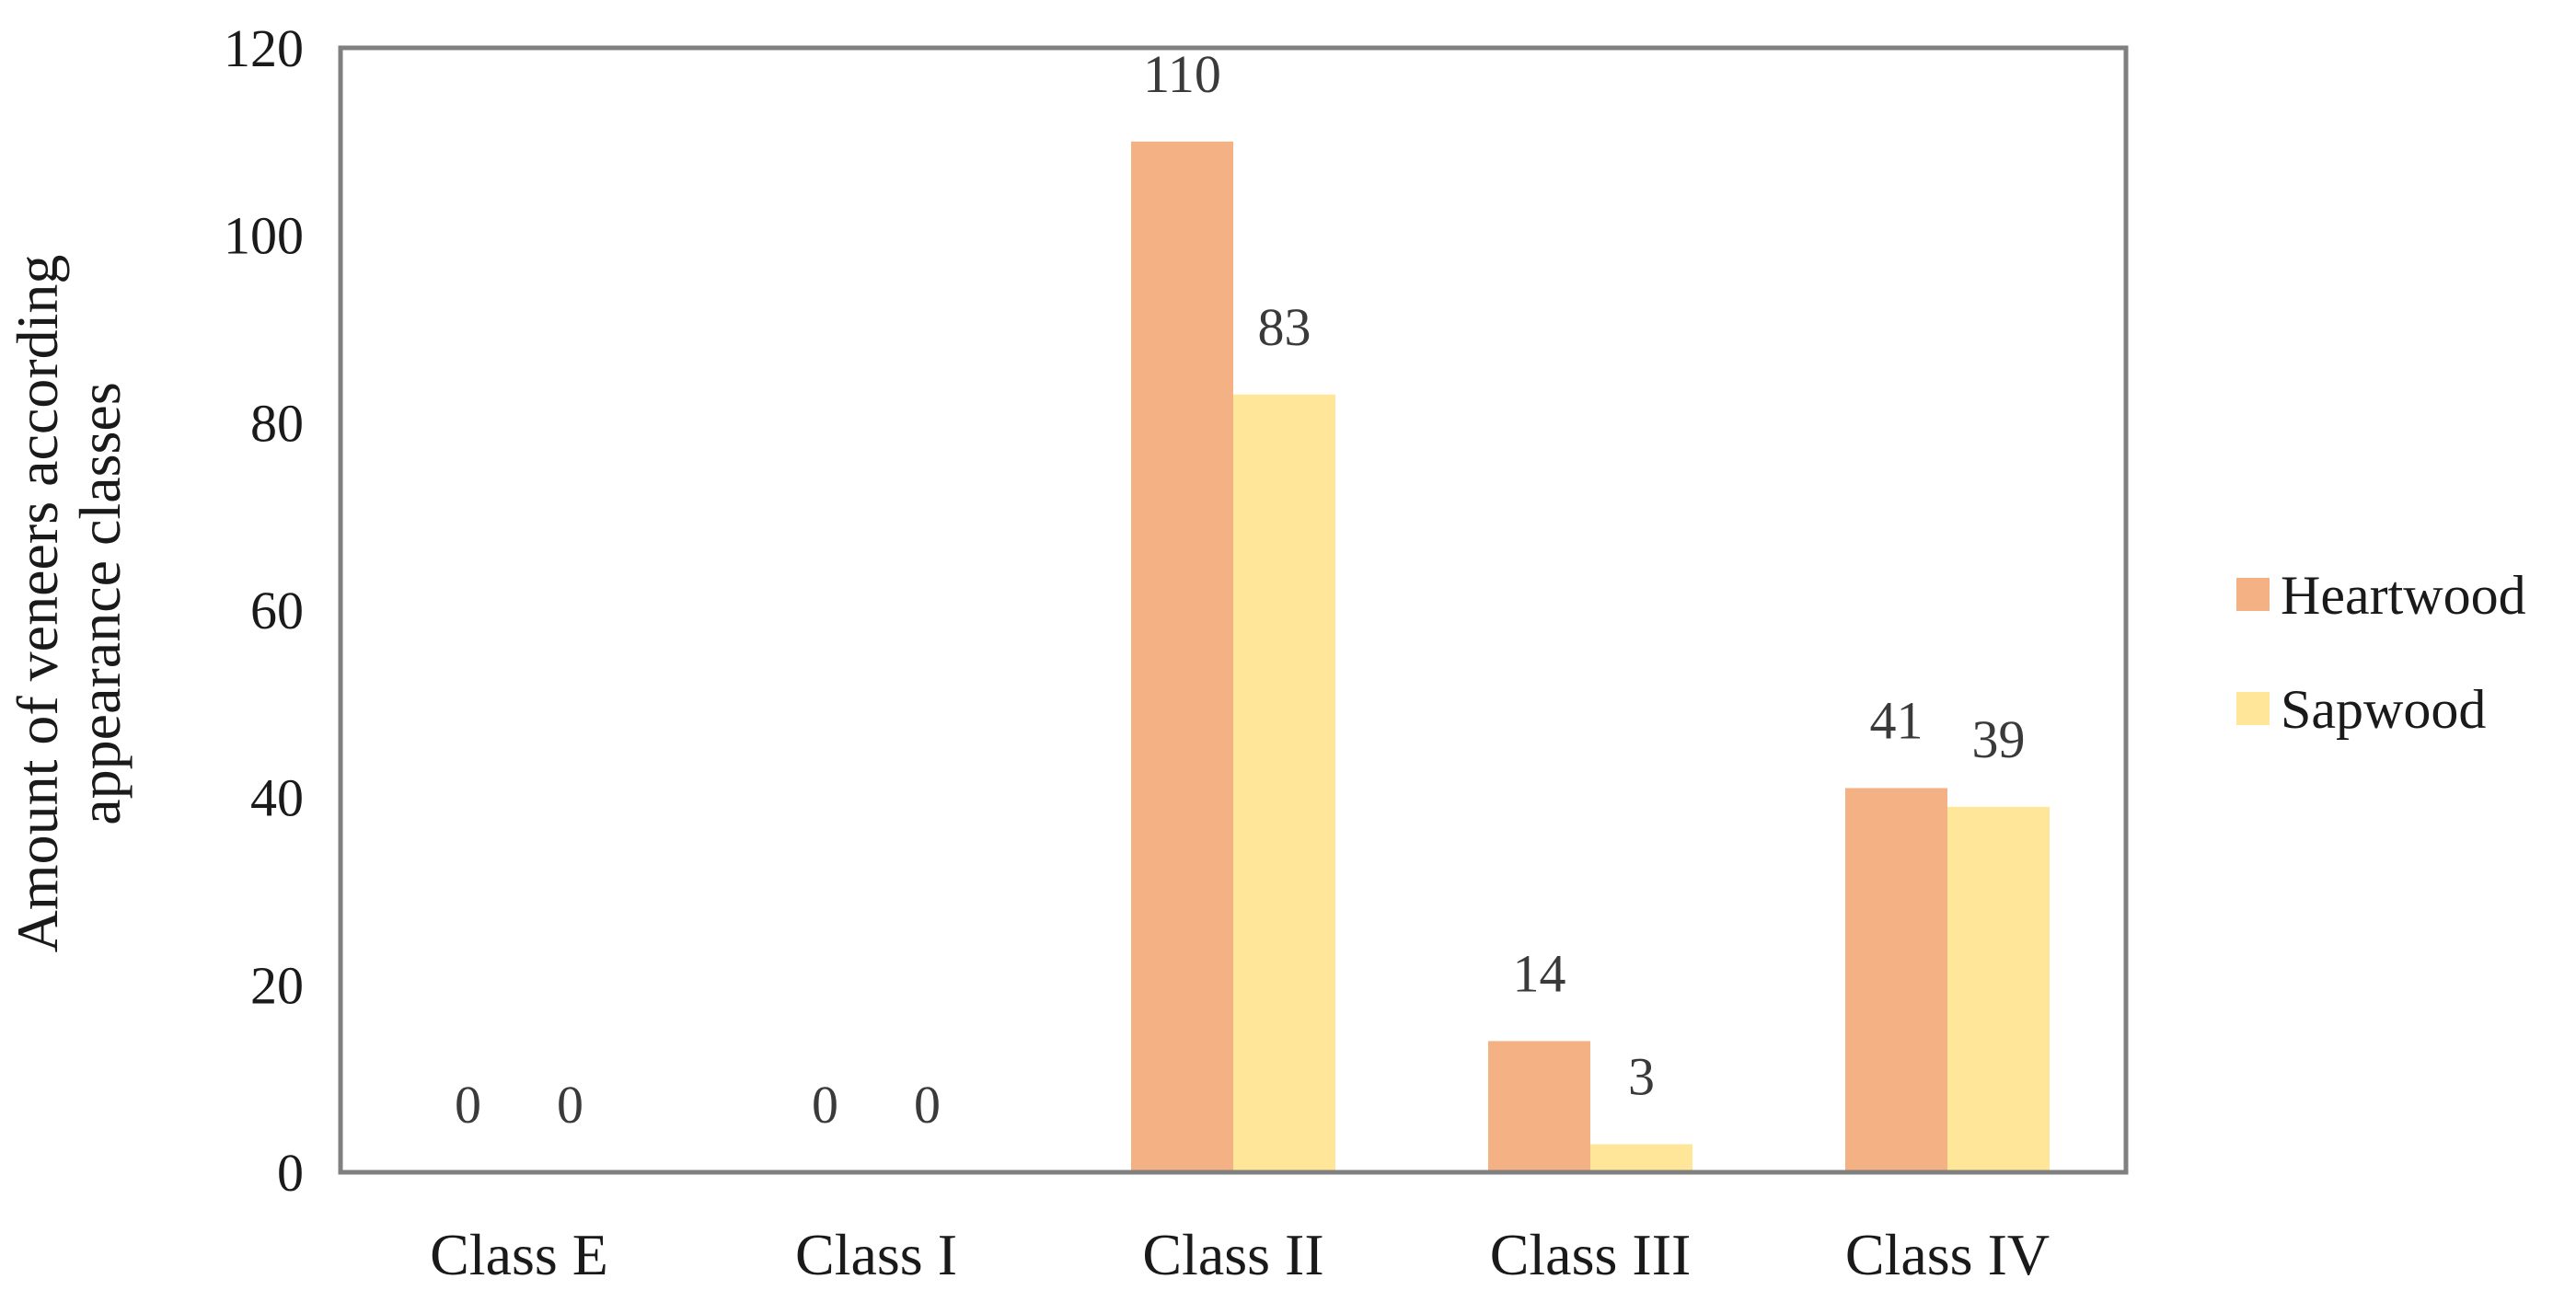 This screenshot has width=2576, height=1302. Describe the element at coordinates (1948, 1254) in the screenshot. I see `x-category-label: Class IV` at that location.